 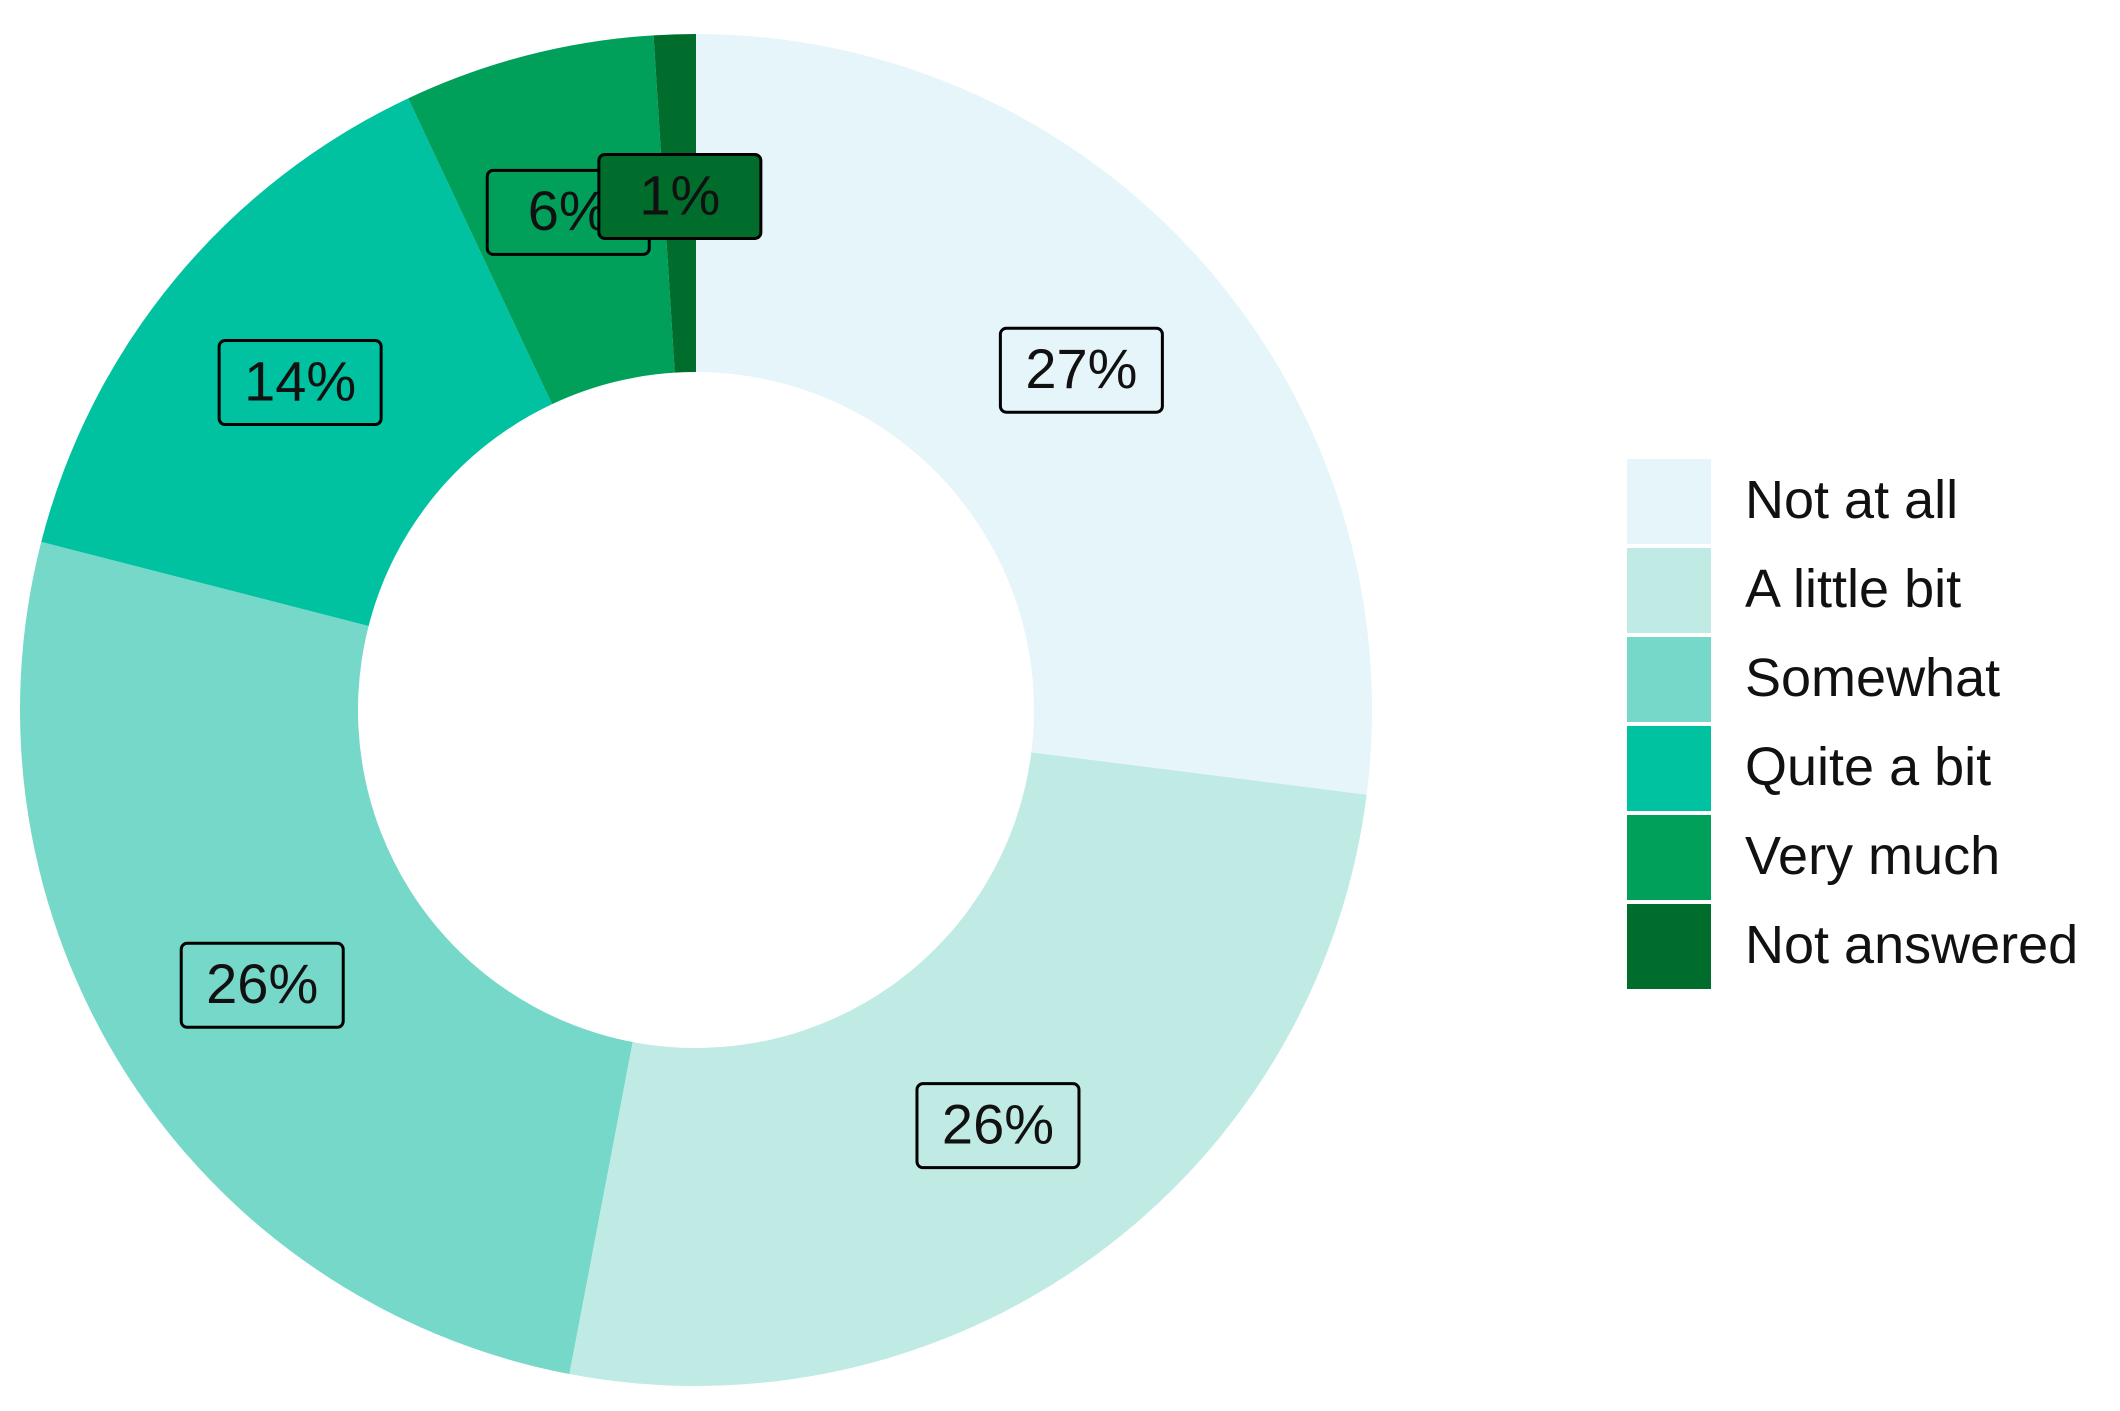 I want to click on data-label: 6%, so click(x=568, y=210).